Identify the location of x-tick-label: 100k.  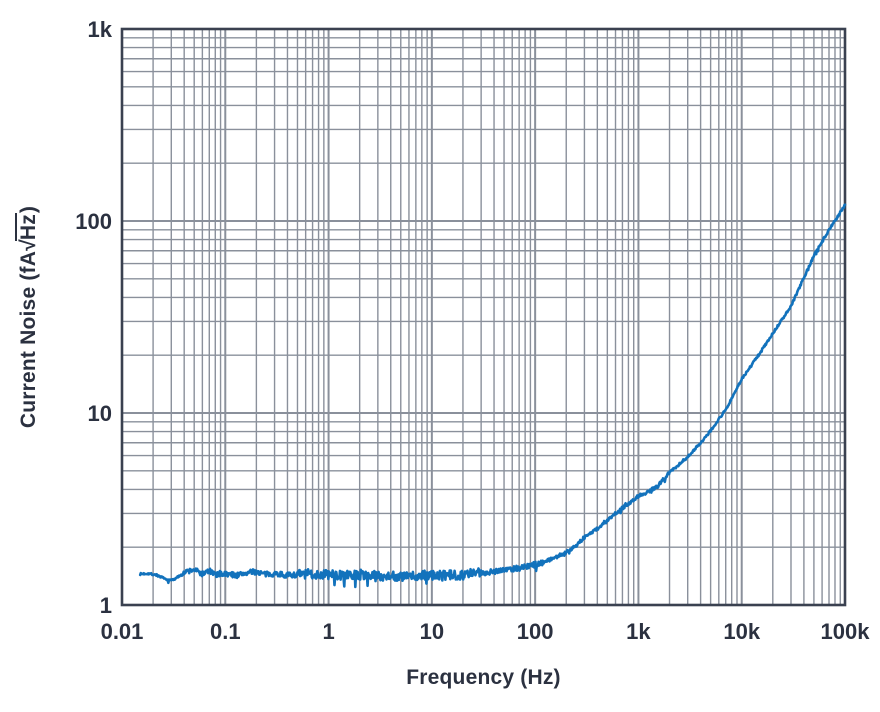
(846, 631).